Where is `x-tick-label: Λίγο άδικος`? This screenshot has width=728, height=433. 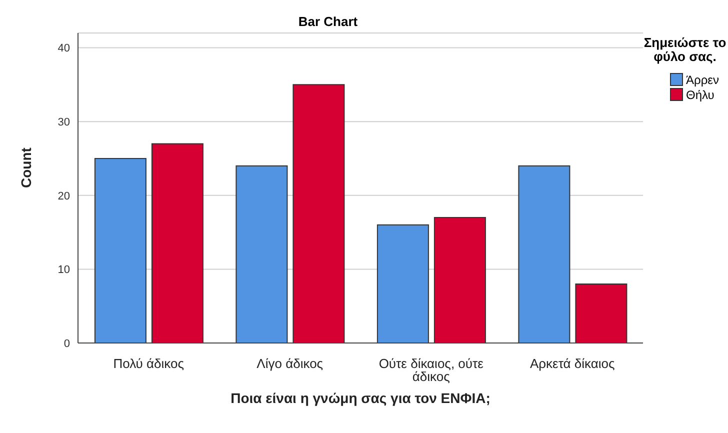
x-tick-label: Λίγο άδικος is located at coordinates (290, 364).